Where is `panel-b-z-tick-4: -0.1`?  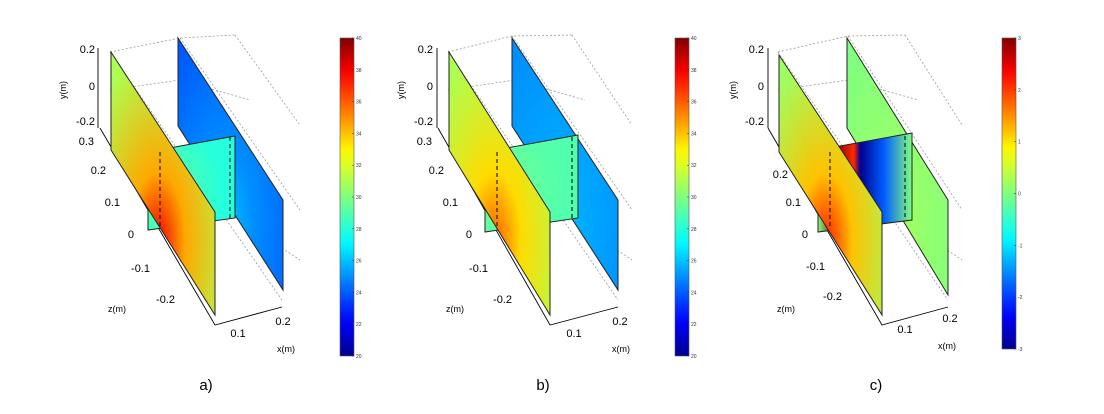 panel-b-z-tick-4: -0.1 is located at coordinates (478, 269).